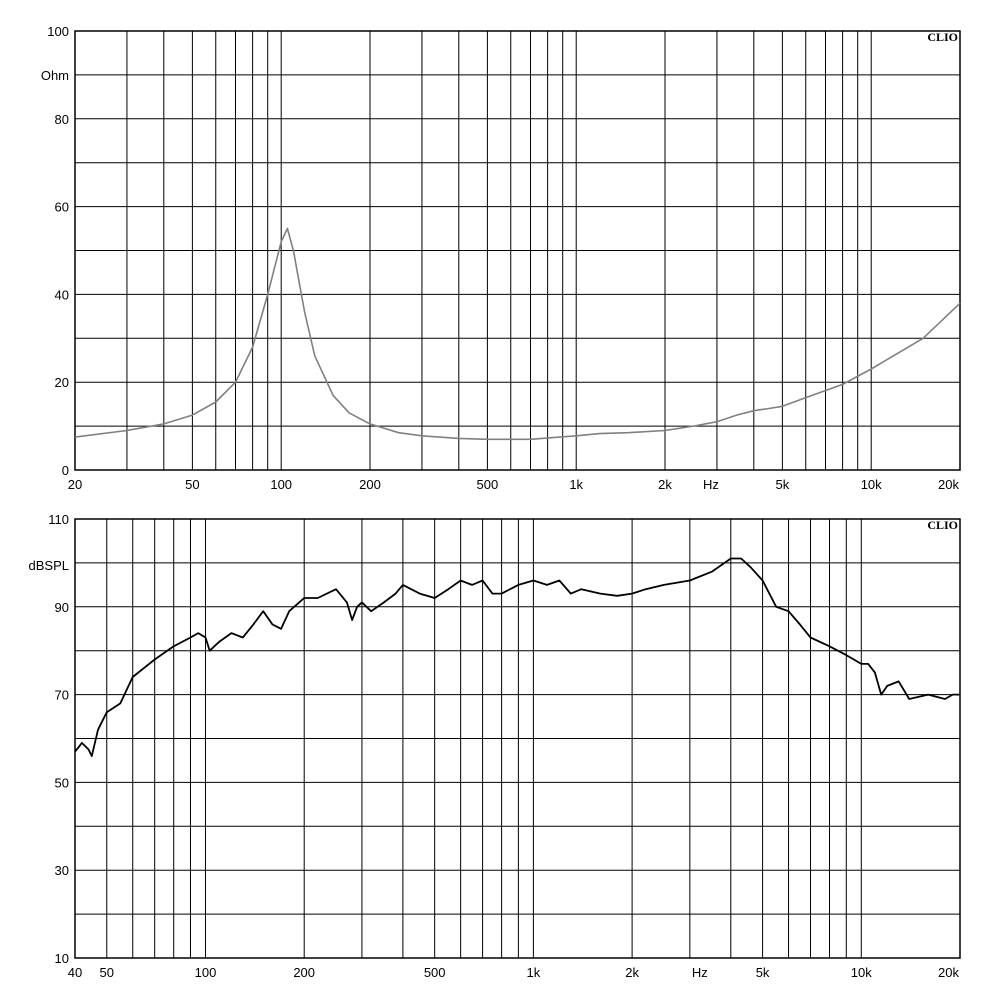 The width and height of the screenshot is (1000, 1000). Describe the element at coordinates (65, 470) in the screenshot. I see `impedance-y-tick-label: 0` at that location.